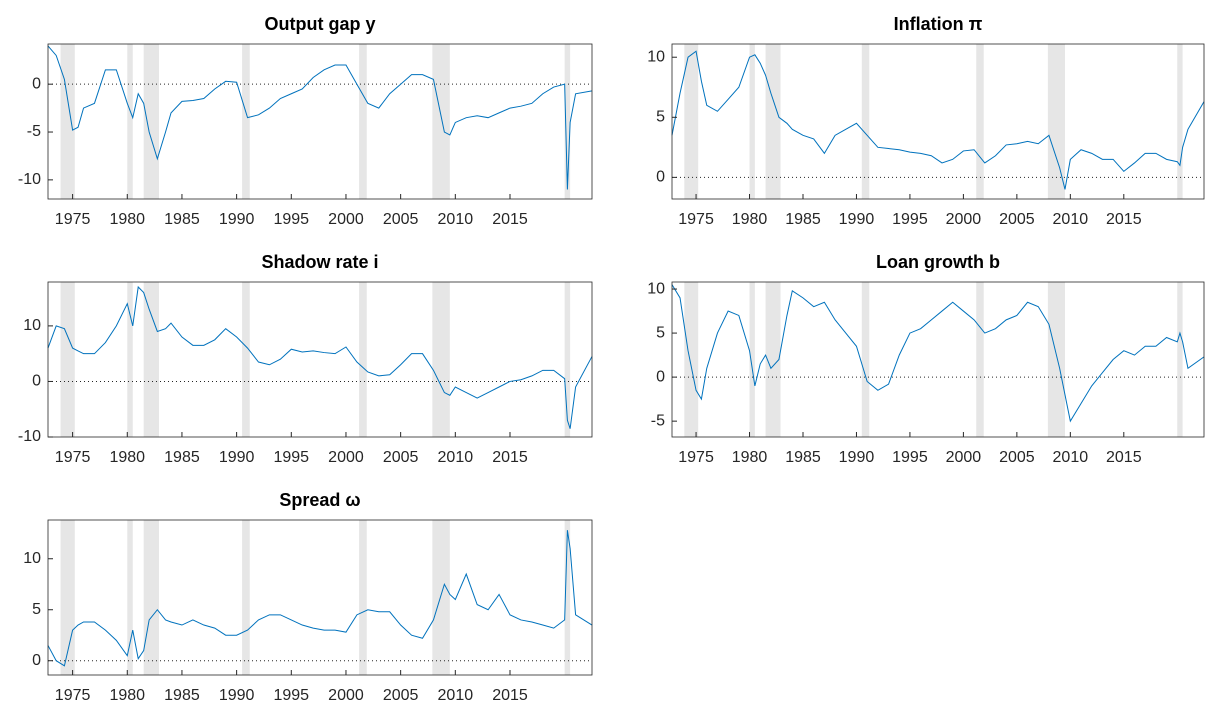 The width and height of the screenshot is (1206, 705). I want to click on y-tick-label: -5, so click(34, 131).